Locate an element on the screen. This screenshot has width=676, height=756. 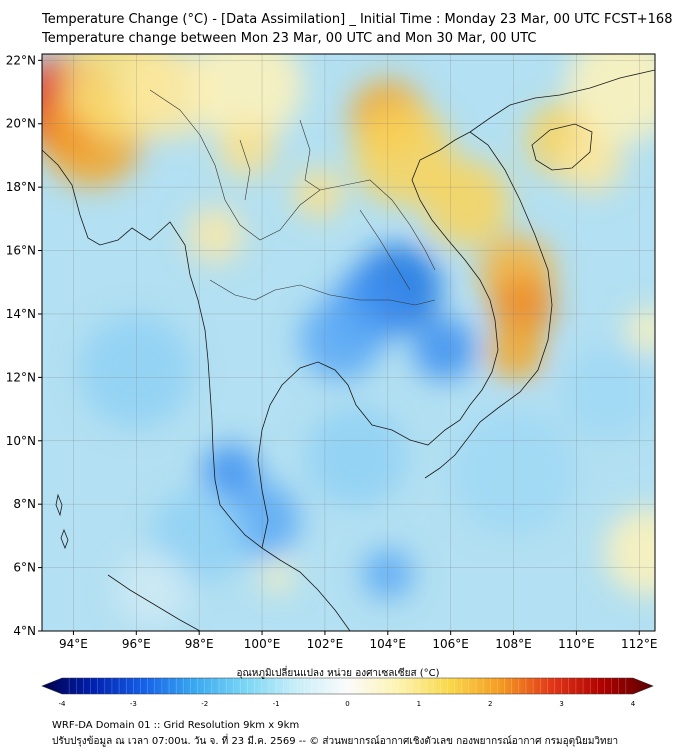
colorbar-ticks: -4 -3 -2 -1 0 1 2 3 4 is located at coordinates (347, 693).